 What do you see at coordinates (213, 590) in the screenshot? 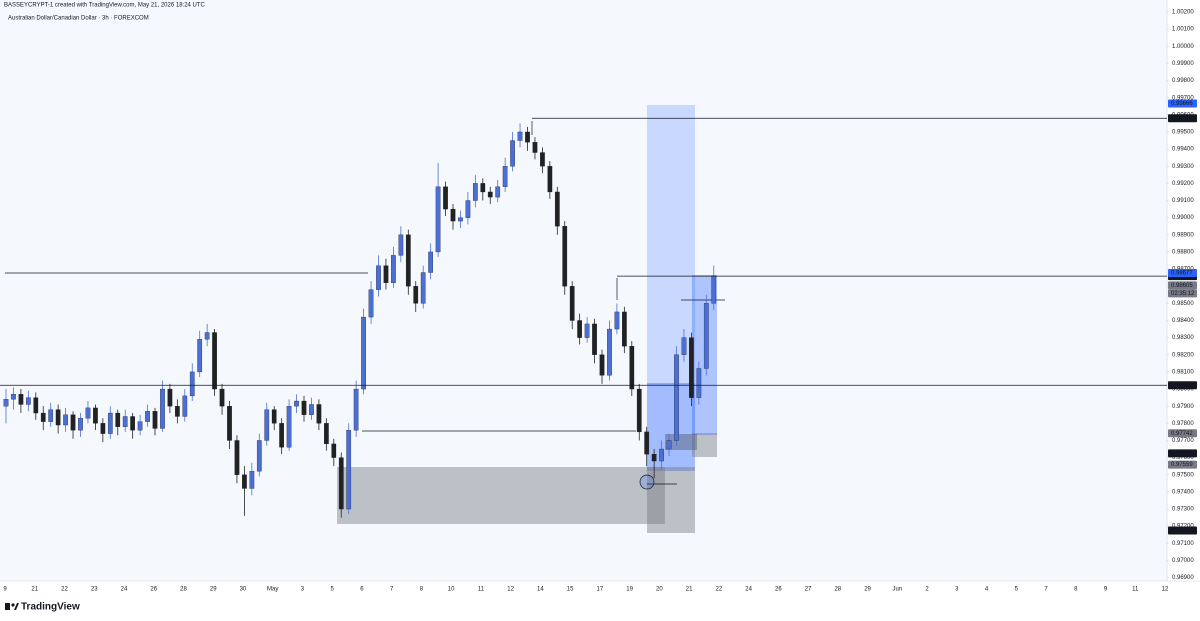
I see `x-tick-label: 29` at bounding box center [213, 590].